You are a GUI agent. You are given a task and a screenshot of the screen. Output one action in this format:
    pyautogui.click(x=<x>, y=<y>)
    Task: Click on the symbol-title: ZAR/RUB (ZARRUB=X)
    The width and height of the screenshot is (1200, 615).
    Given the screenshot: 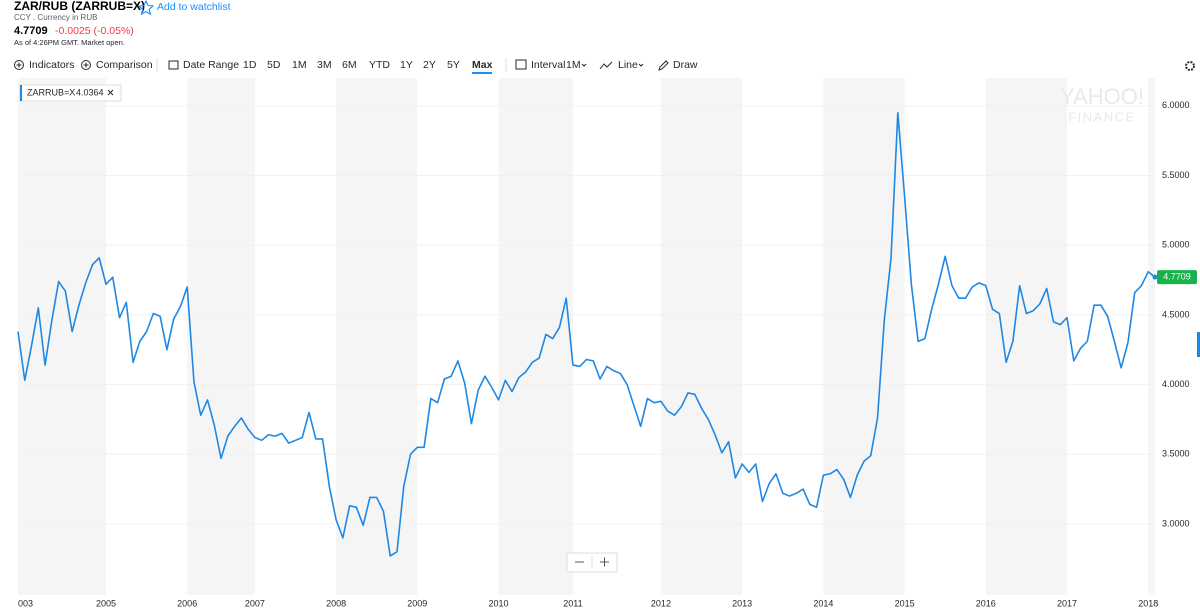 What is the action you would take?
    pyautogui.click(x=79, y=6)
    